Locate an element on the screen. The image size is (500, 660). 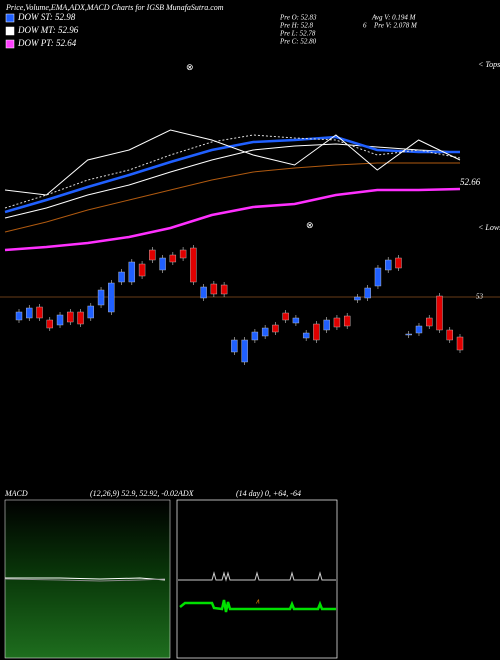
adx-params: (14 day) 0, +64, -64 is located at coordinates (268, 493).